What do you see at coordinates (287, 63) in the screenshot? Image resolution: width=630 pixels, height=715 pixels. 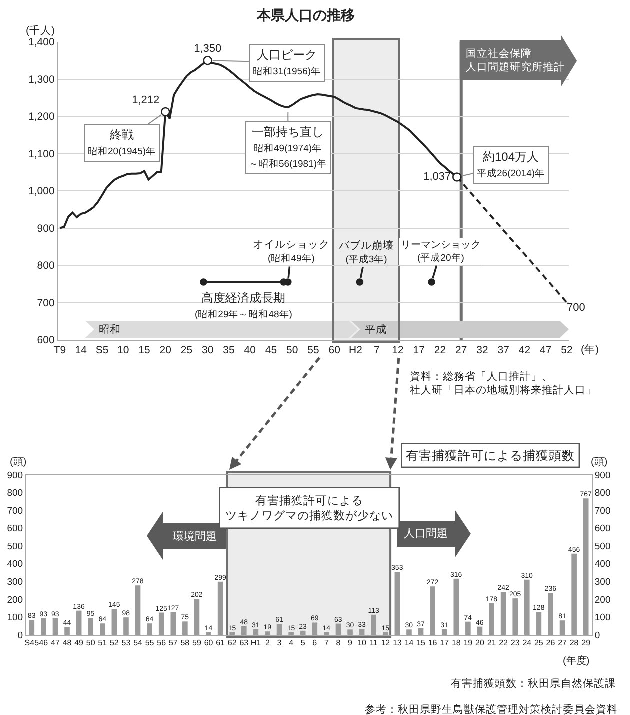 I see `annotation: 人口ピーク昭和31(1956)年` at bounding box center [287, 63].